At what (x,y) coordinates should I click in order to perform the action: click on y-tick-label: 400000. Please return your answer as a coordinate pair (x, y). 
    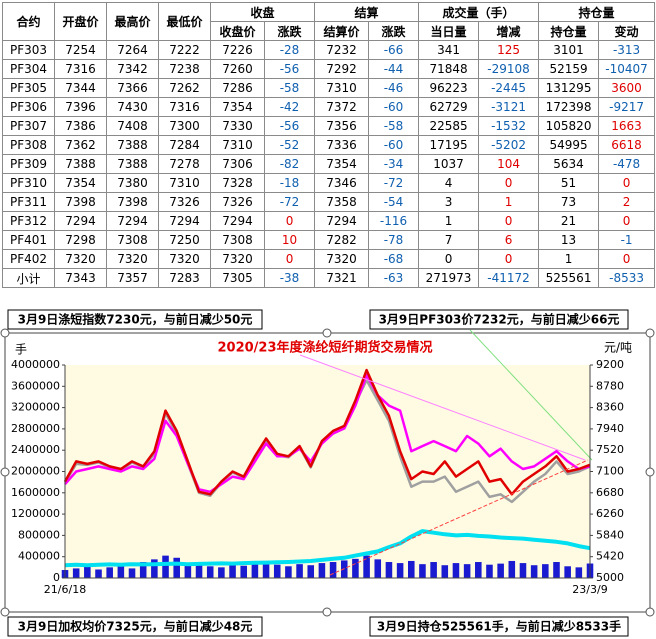
    Looking at the image, I should click on (39, 556).